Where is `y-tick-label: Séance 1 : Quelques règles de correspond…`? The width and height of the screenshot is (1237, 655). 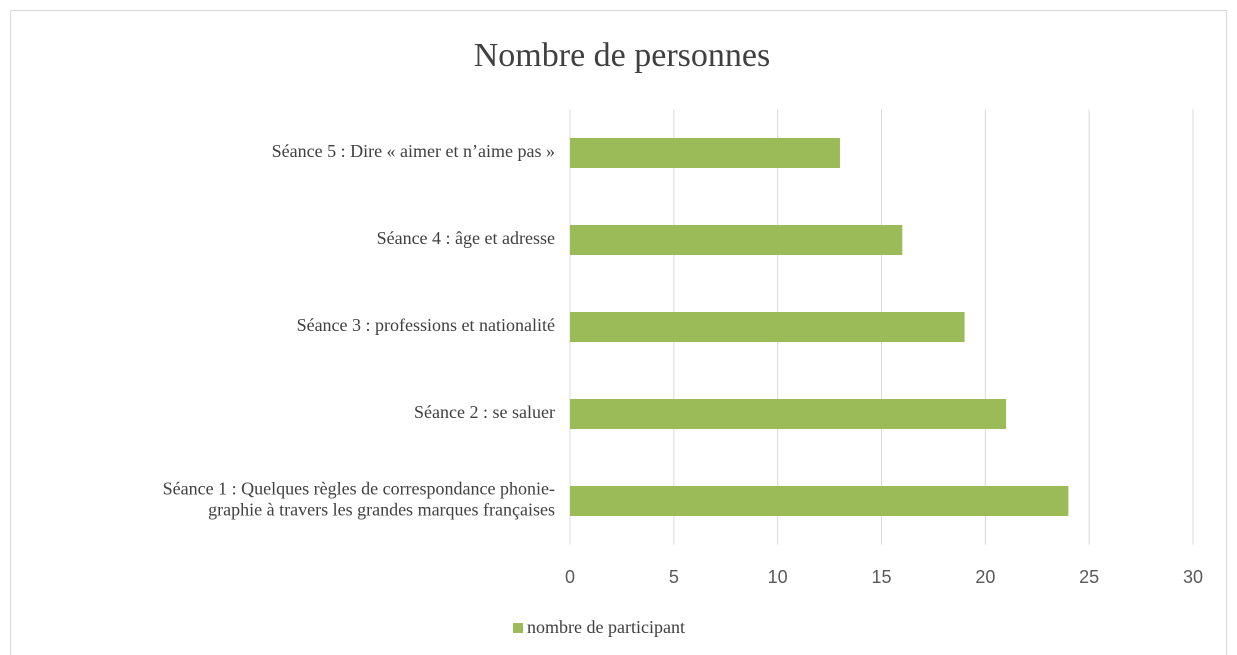
y-tick-label: Séance 1 : Quelques règles de correspond… is located at coordinates (359, 499).